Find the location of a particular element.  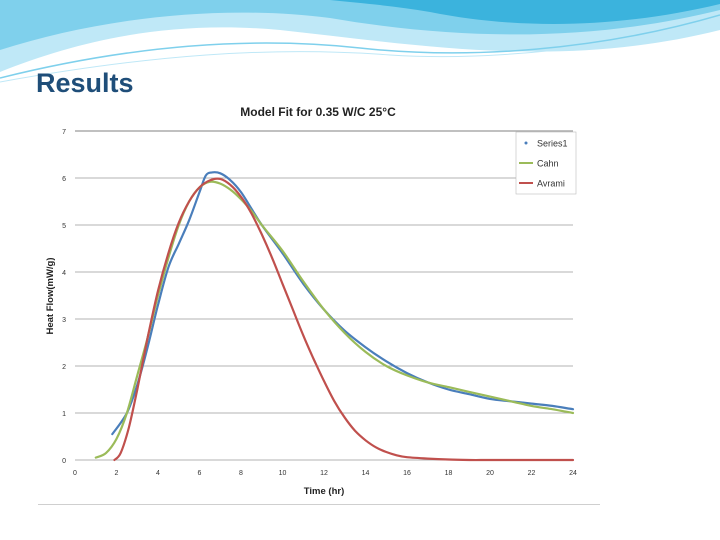

x-tick-label-0: 0 is located at coordinates (75, 473).